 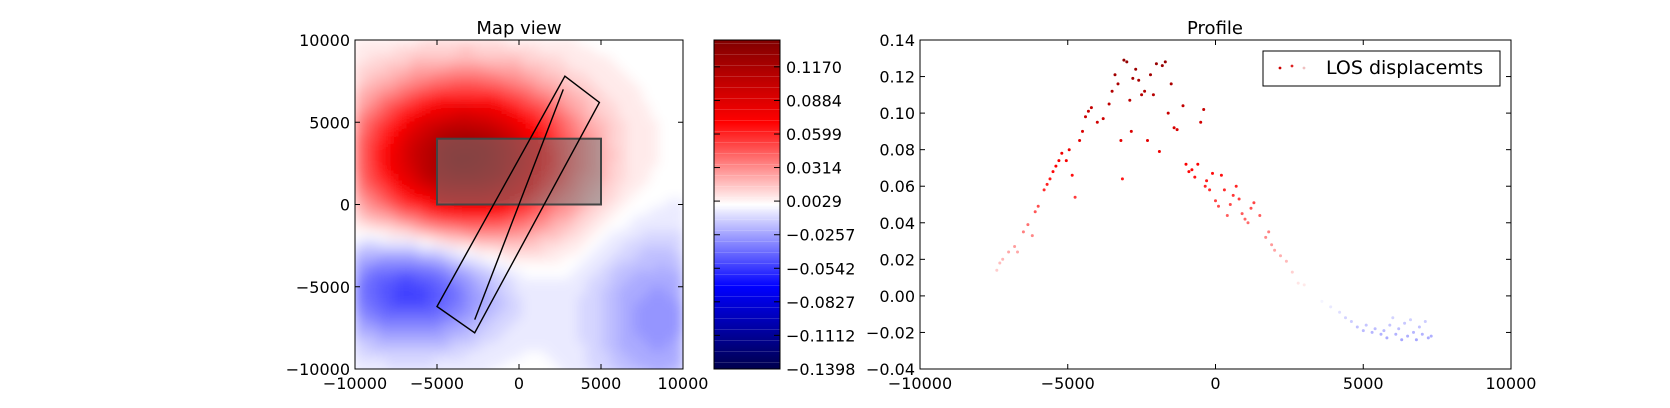 What do you see at coordinates (820, 369) in the screenshot?
I see `colorbar-tick-label: −0.1398` at bounding box center [820, 369].